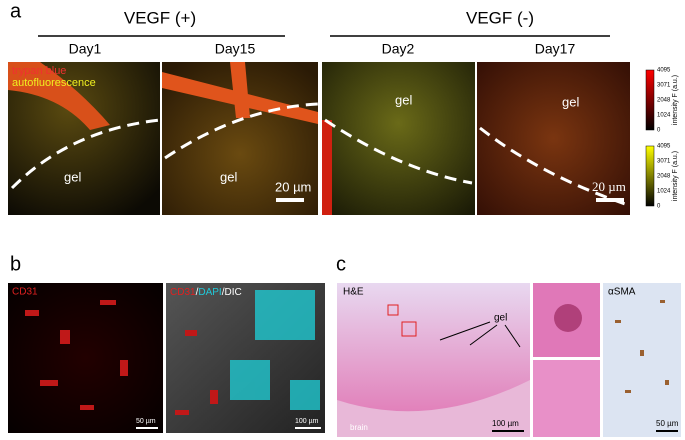  Describe the element at coordinates (54, 83) in the screenshot. I see `legend-text: autofluorescence` at that location.